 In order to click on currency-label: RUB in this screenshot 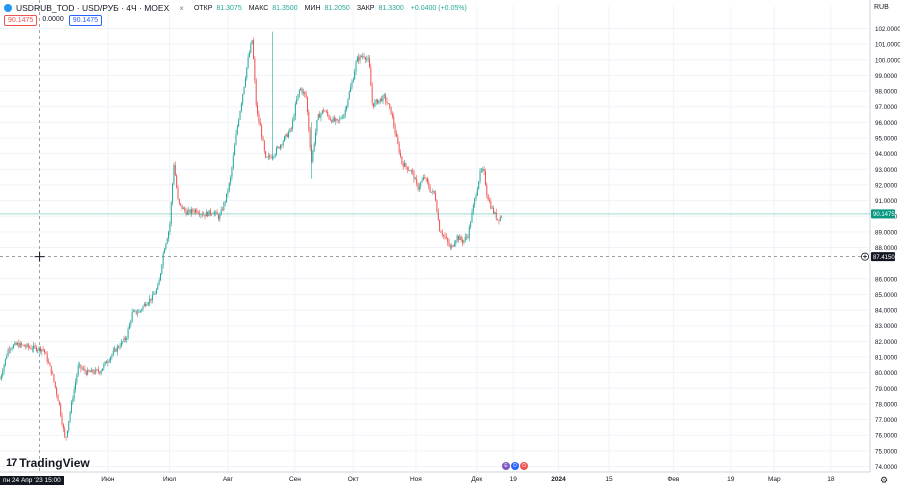, I will do `click(881, 7)`.